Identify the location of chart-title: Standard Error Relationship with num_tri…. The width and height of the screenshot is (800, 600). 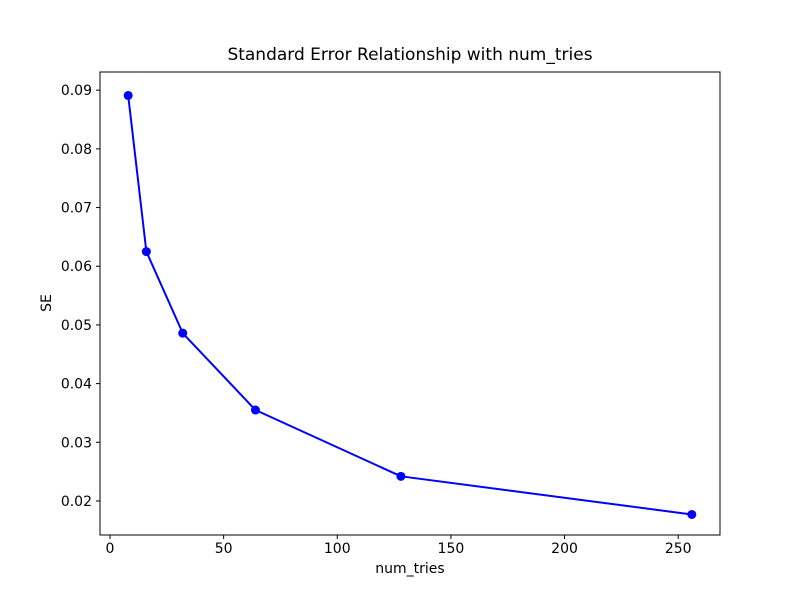
(410, 55).